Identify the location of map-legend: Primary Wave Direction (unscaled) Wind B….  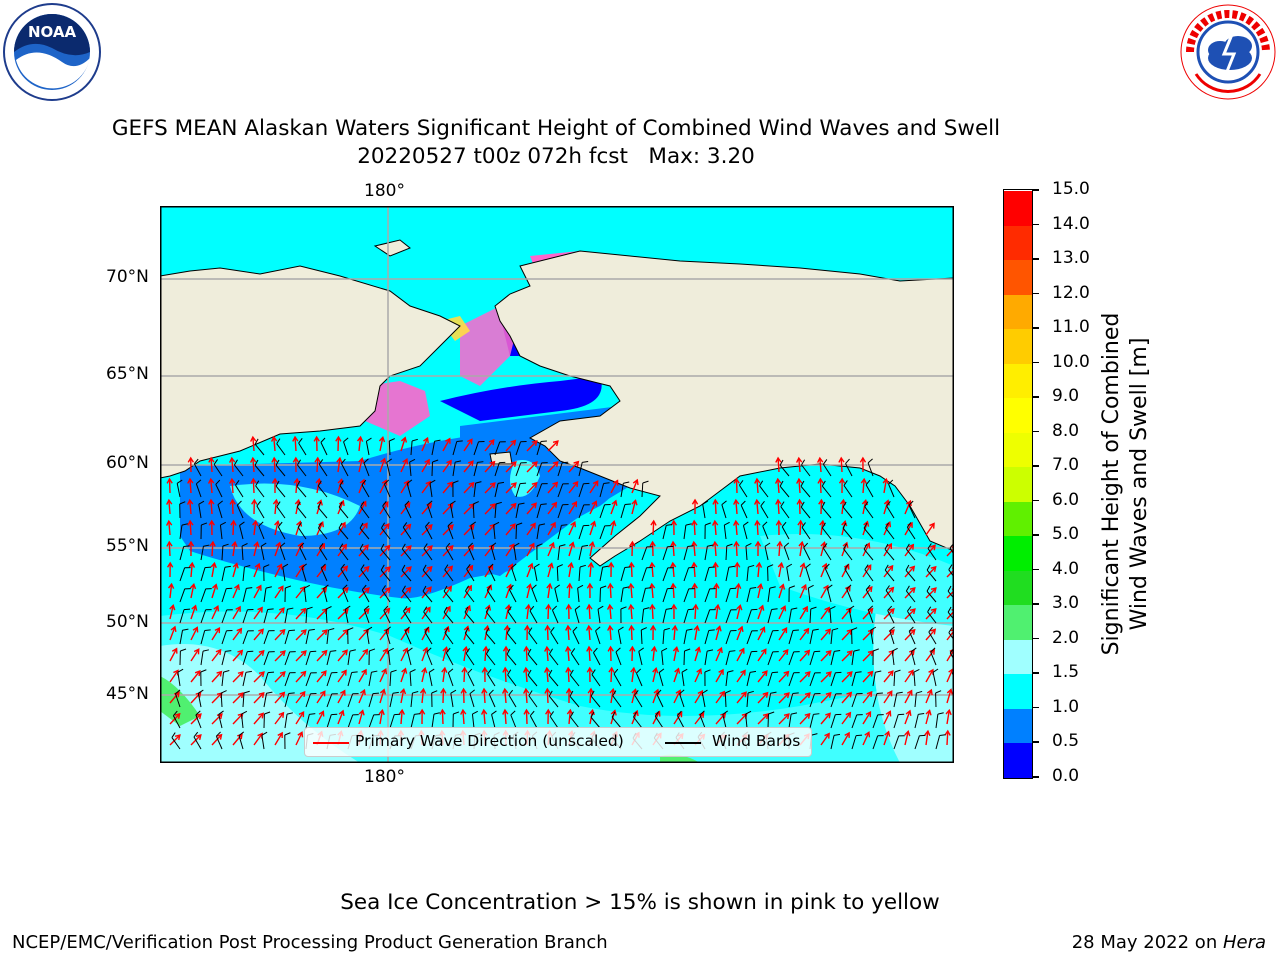
(558, 742).